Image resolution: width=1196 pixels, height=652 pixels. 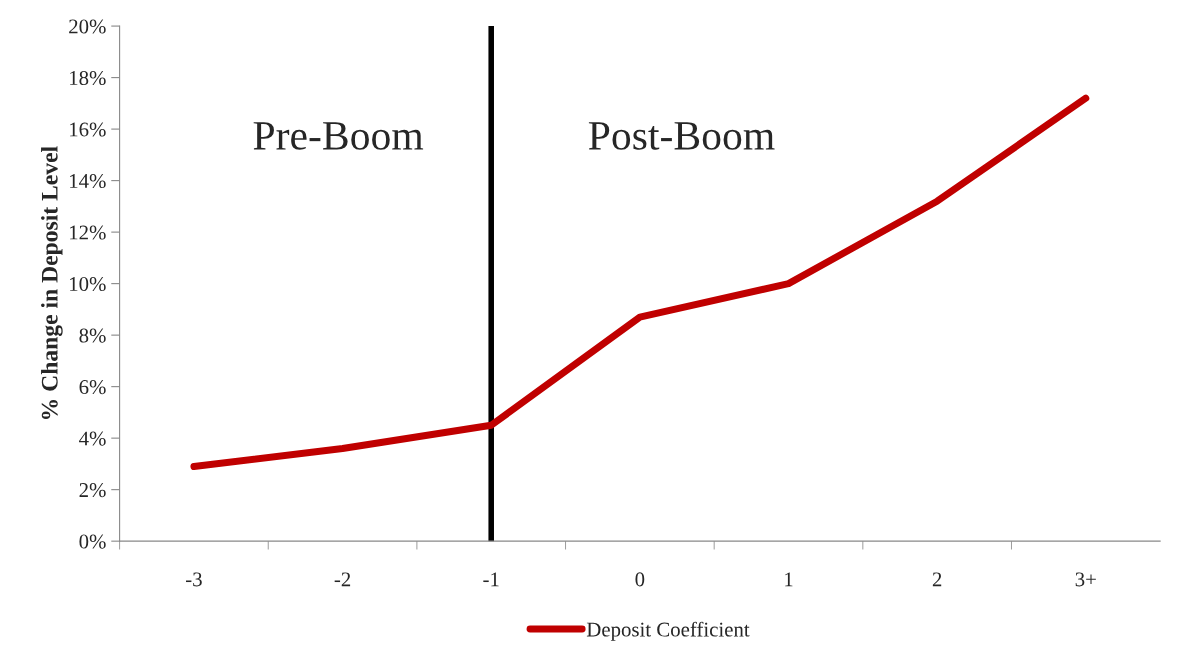 I want to click on y-tick-label: 8%, so click(x=92, y=335).